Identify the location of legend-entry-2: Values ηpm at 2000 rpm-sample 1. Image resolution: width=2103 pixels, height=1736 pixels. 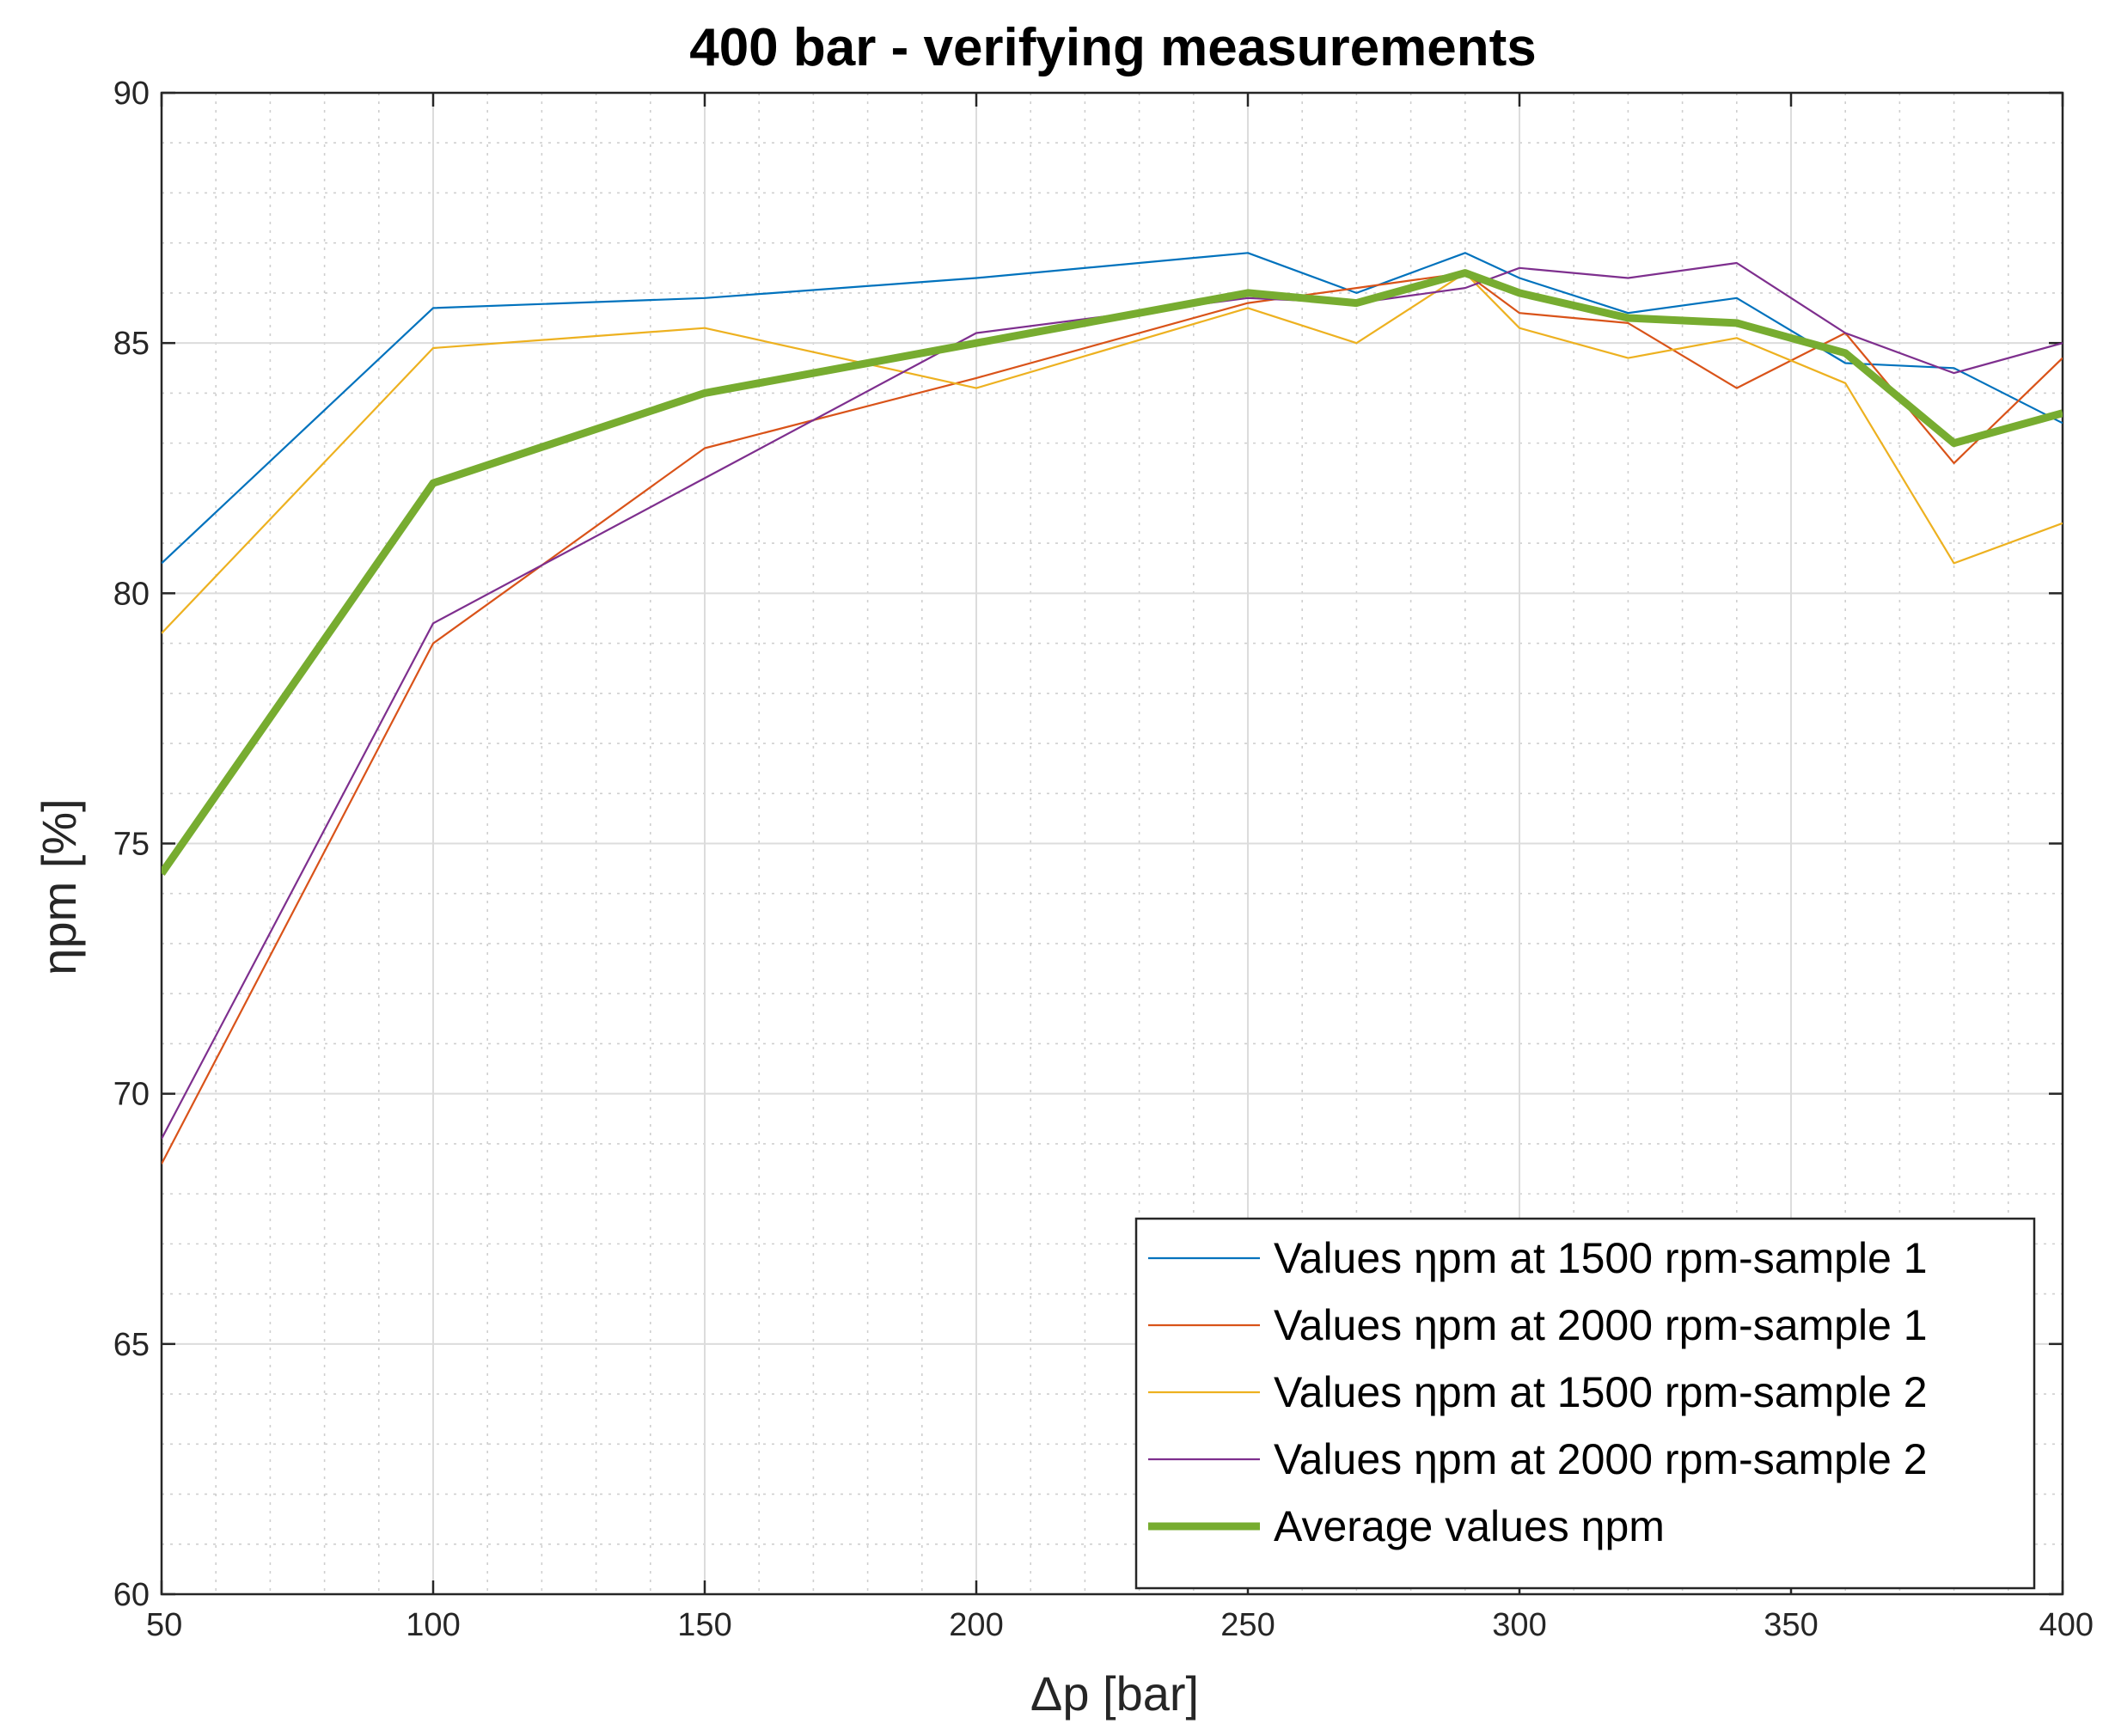
(1601, 1325).